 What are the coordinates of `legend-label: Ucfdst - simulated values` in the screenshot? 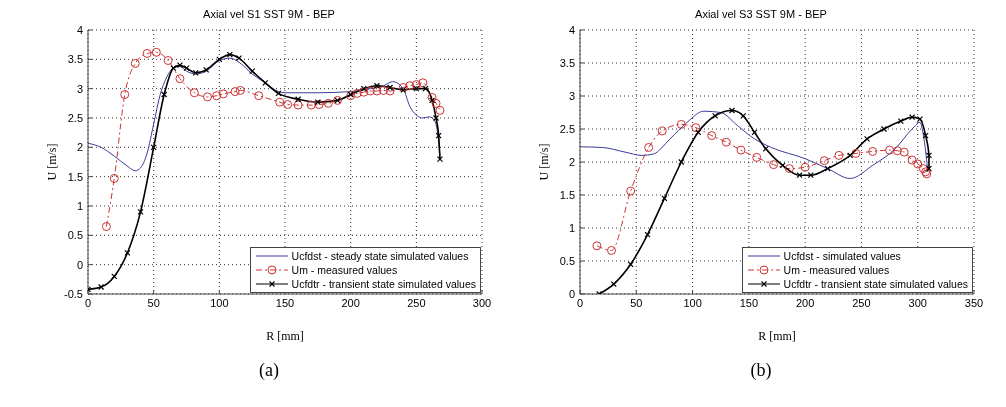 It's located at (842, 256).